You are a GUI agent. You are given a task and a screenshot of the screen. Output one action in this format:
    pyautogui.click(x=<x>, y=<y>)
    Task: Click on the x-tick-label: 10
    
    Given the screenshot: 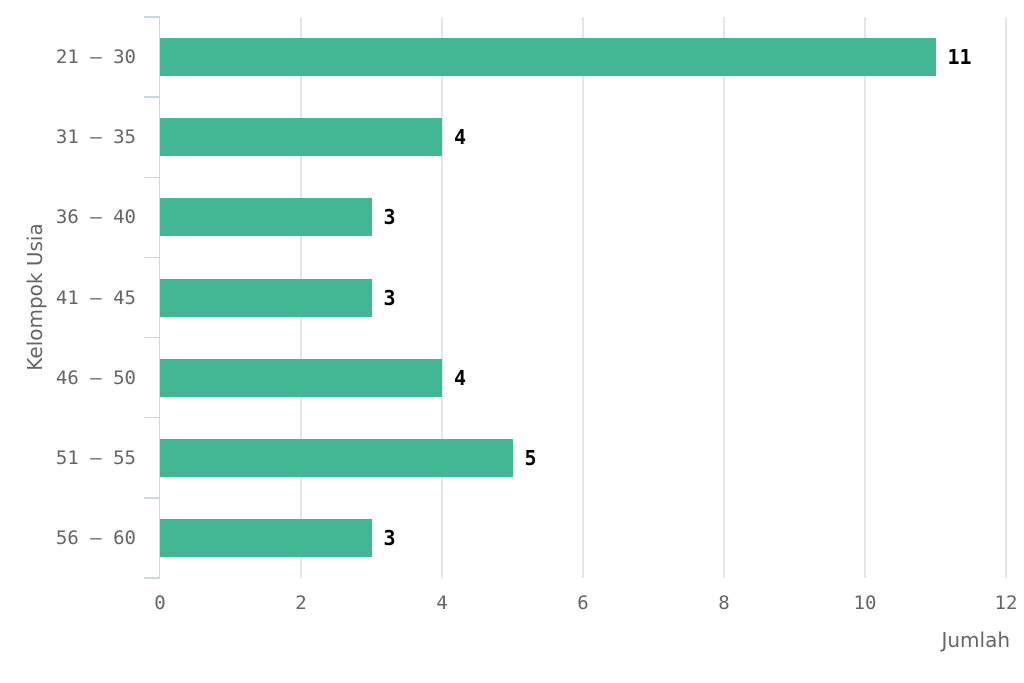 What is the action you would take?
    pyautogui.click(x=865, y=603)
    